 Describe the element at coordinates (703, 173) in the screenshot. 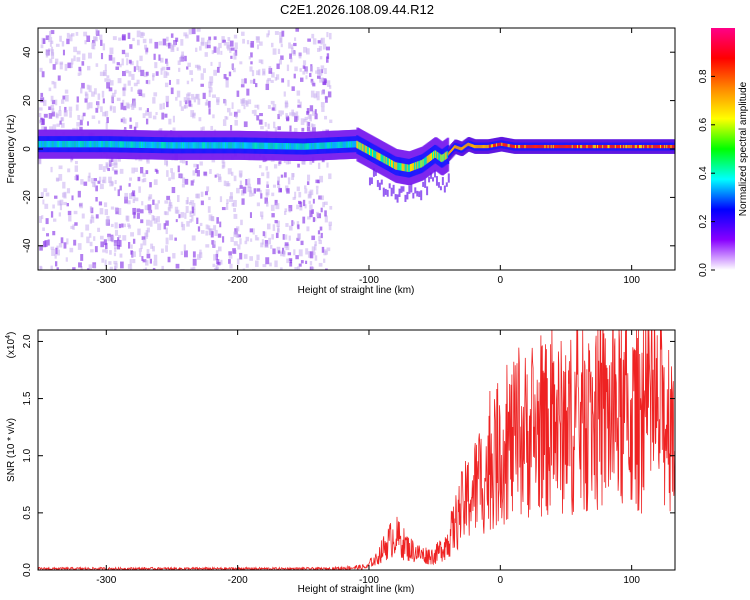

I see `colorbar-tick-label: 0.4` at that location.